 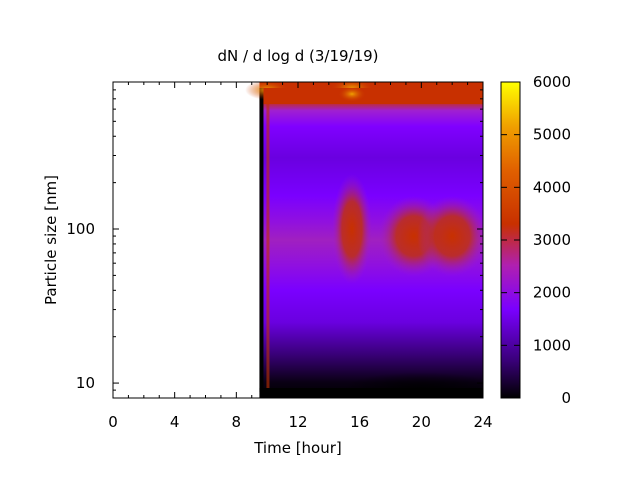 What do you see at coordinates (175, 422) in the screenshot?
I see `x-tick-label: 4` at bounding box center [175, 422].